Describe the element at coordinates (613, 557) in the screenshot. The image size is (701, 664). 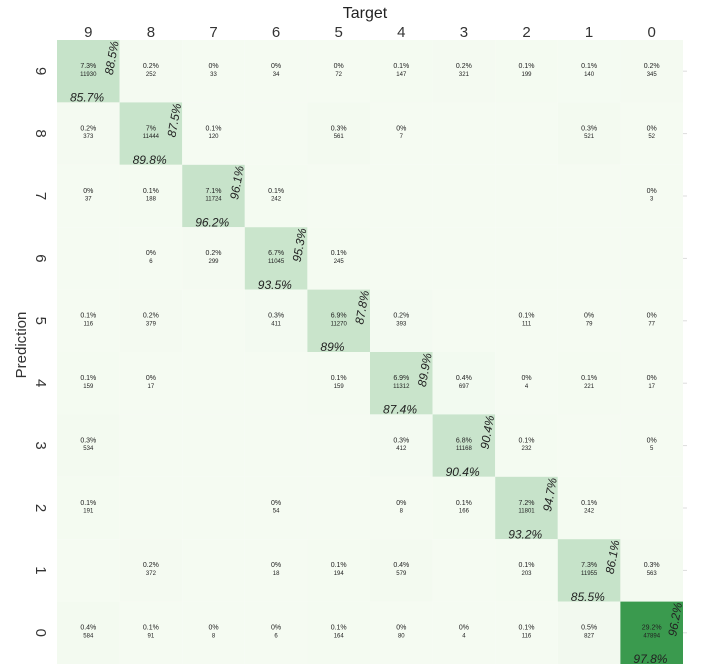
I see `precision-label: 86.1%` at that location.